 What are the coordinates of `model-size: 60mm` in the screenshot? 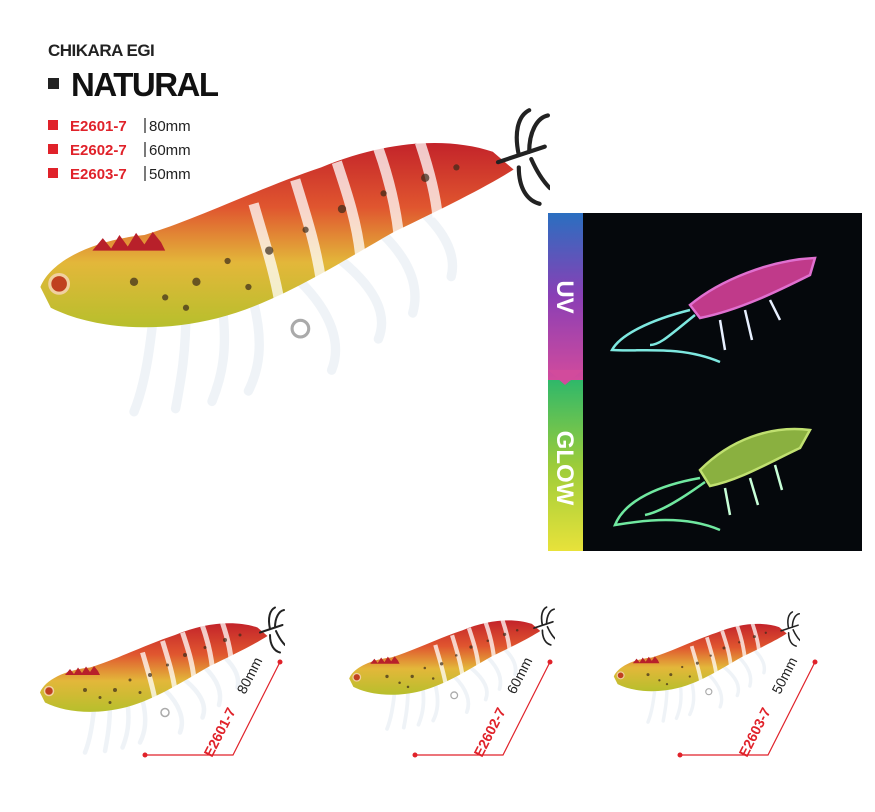 It's located at (170, 150).